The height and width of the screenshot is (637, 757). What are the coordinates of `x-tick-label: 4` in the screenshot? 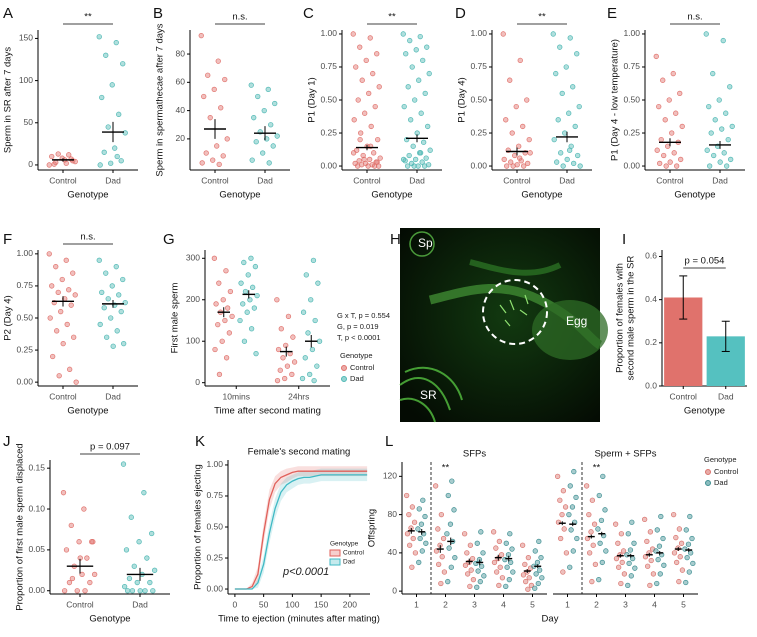 It's located at (503, 604).